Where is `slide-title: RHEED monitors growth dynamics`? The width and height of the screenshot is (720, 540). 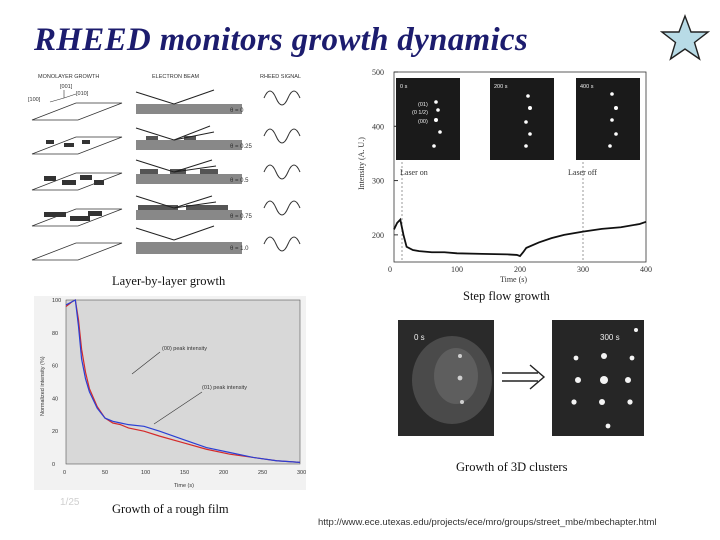
slide-title: RHEED monitors growth dynamics is located at coordinates (281, 40).